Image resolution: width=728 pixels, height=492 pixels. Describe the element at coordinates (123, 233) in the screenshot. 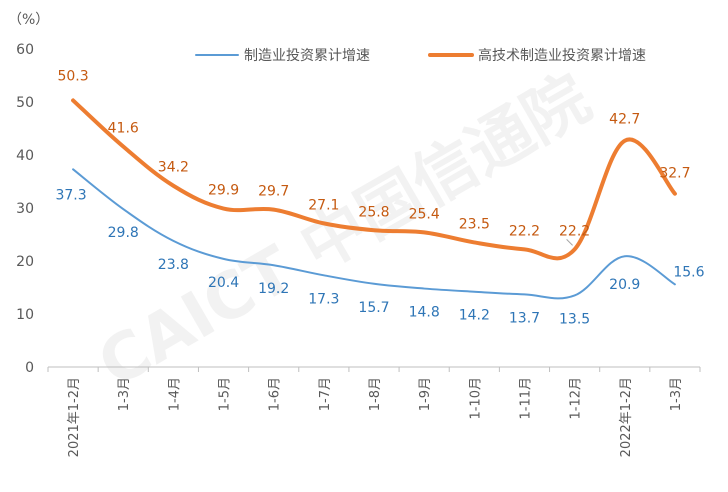

I see `series-1-data-label: 29.8` at that location.